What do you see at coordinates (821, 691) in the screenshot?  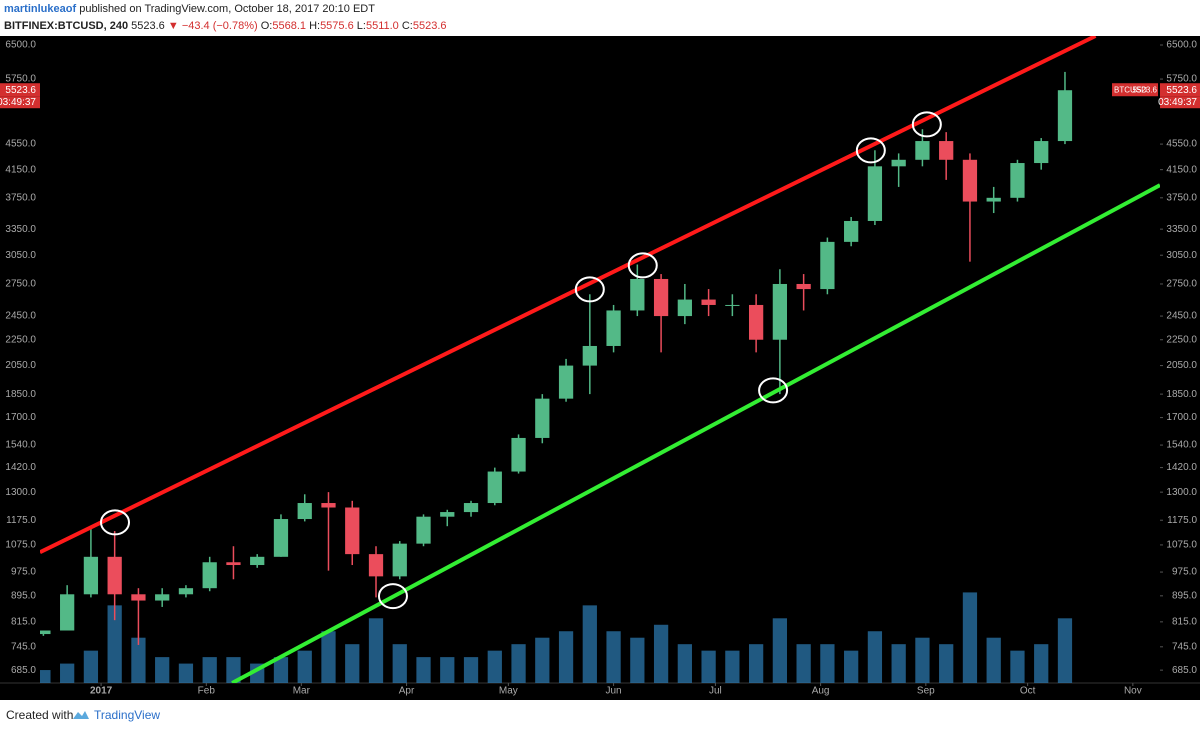 I see `x-tick-label: Aug` at bounding box center [821, 691].